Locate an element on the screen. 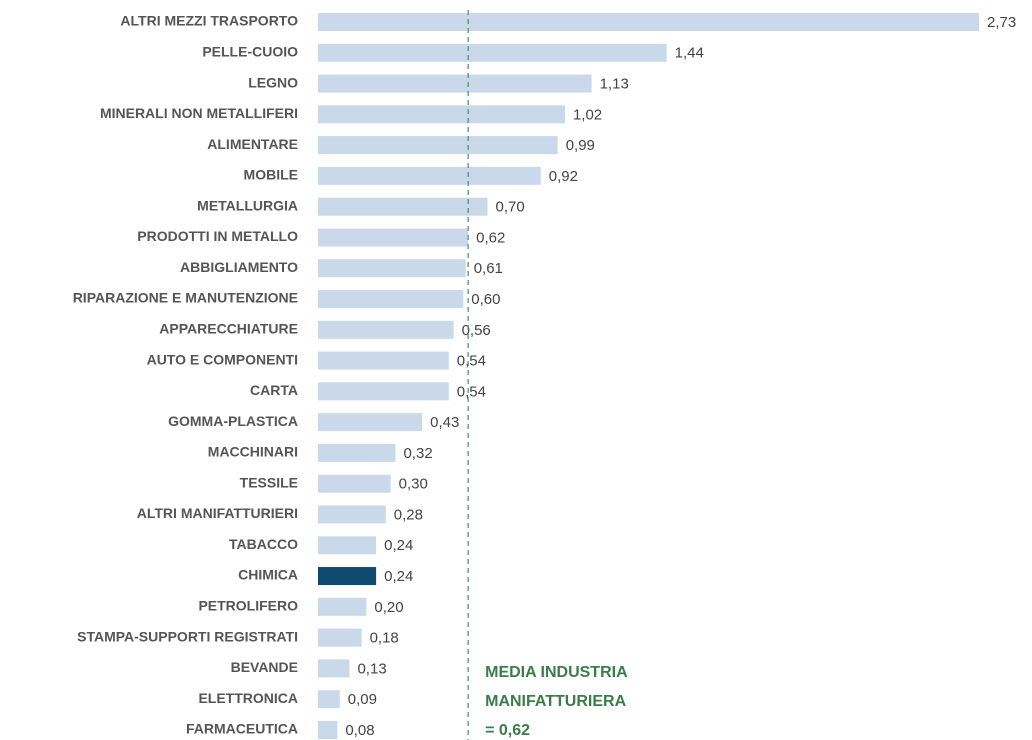 This screenshot has height=740, width=1032. value-label: 0,60 is located at coordinates (485, 299).